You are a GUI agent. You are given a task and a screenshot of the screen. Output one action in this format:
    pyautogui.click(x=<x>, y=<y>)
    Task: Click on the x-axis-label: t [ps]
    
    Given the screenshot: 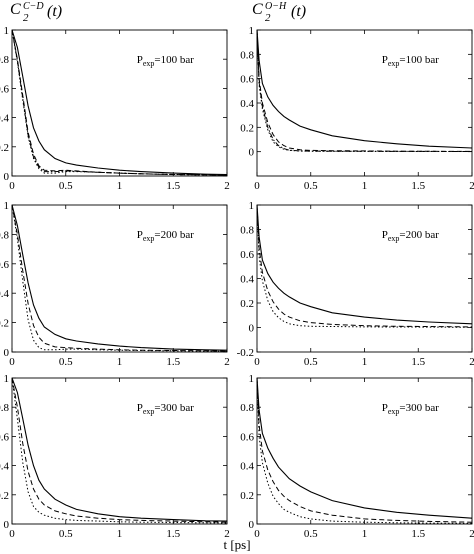 What is the action you would take?
    pyautogui.click(x=236, y=544)
    